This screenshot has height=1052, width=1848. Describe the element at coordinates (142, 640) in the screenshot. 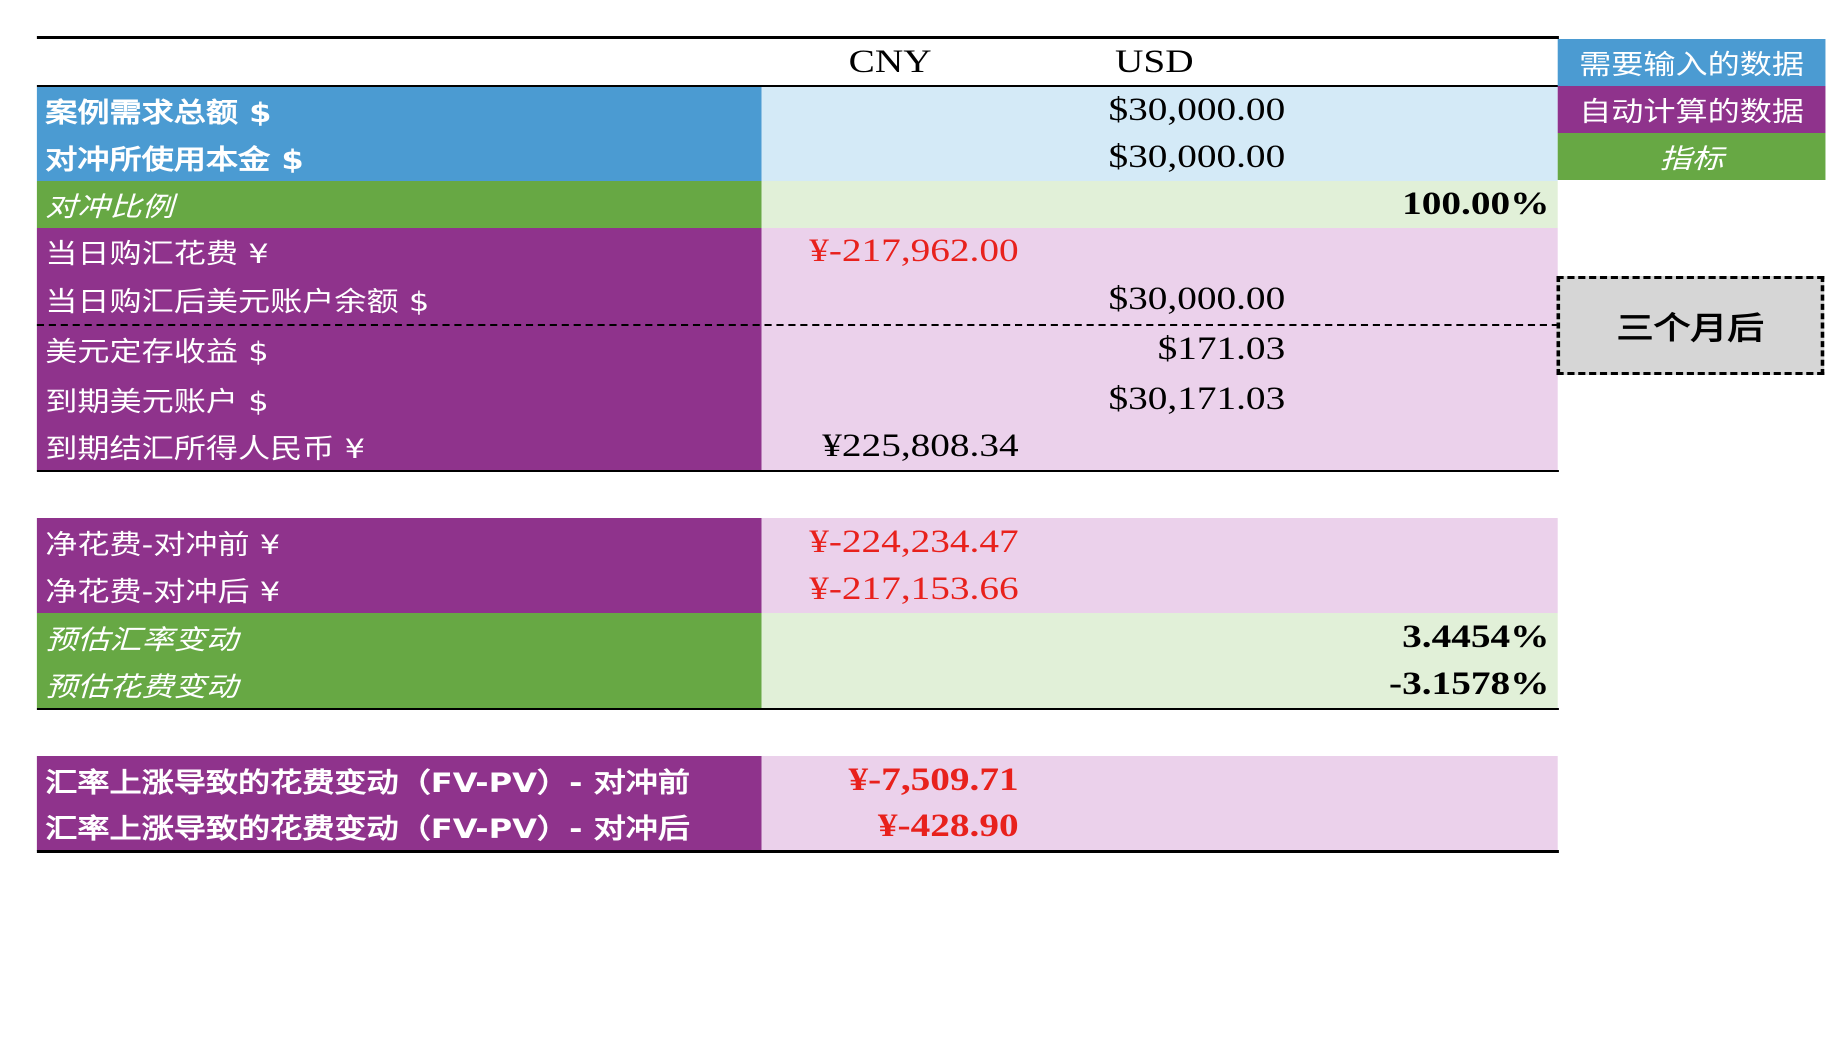

I see `fx-change-label: 预估汇率变动` at that location.